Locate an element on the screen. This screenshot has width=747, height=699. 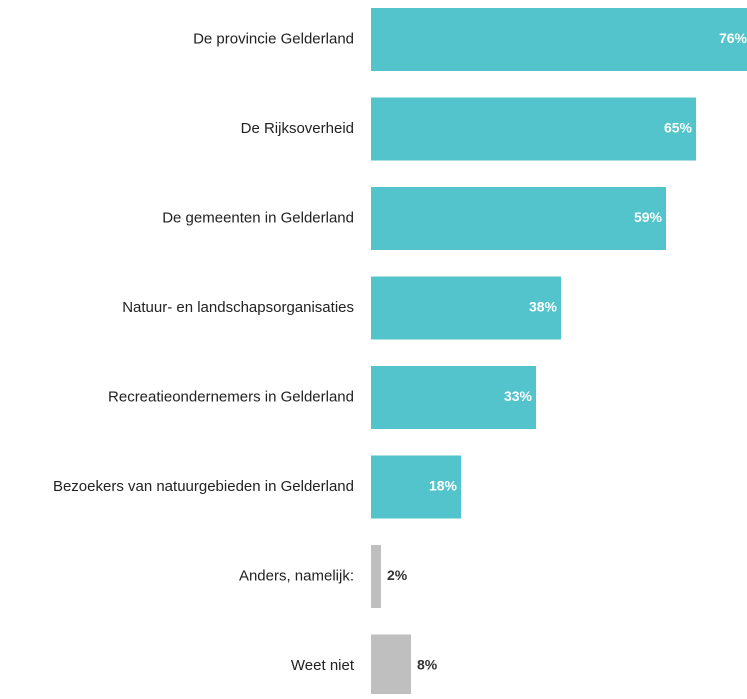
category-label-anders-namelijk: Anders, namelijk: is located at coordinates (296, 575).